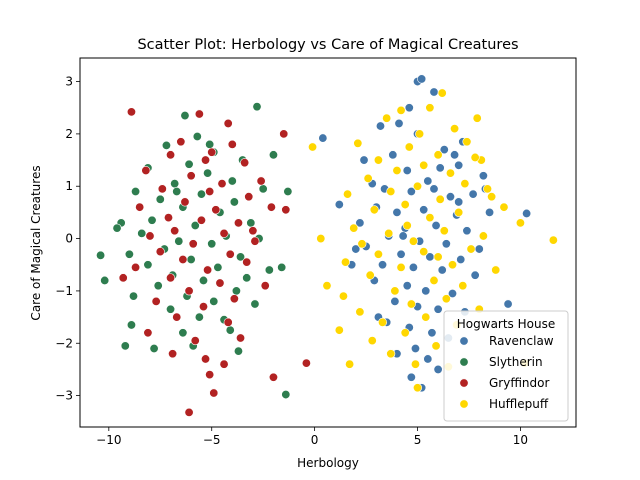 The width and height of the screenshot is (640, 480). What do you see at coordinates (521, 341) in the screenshot?
I see `legend-label-ravenclaw: Ravenclaw` at bounding box center [521, 341].